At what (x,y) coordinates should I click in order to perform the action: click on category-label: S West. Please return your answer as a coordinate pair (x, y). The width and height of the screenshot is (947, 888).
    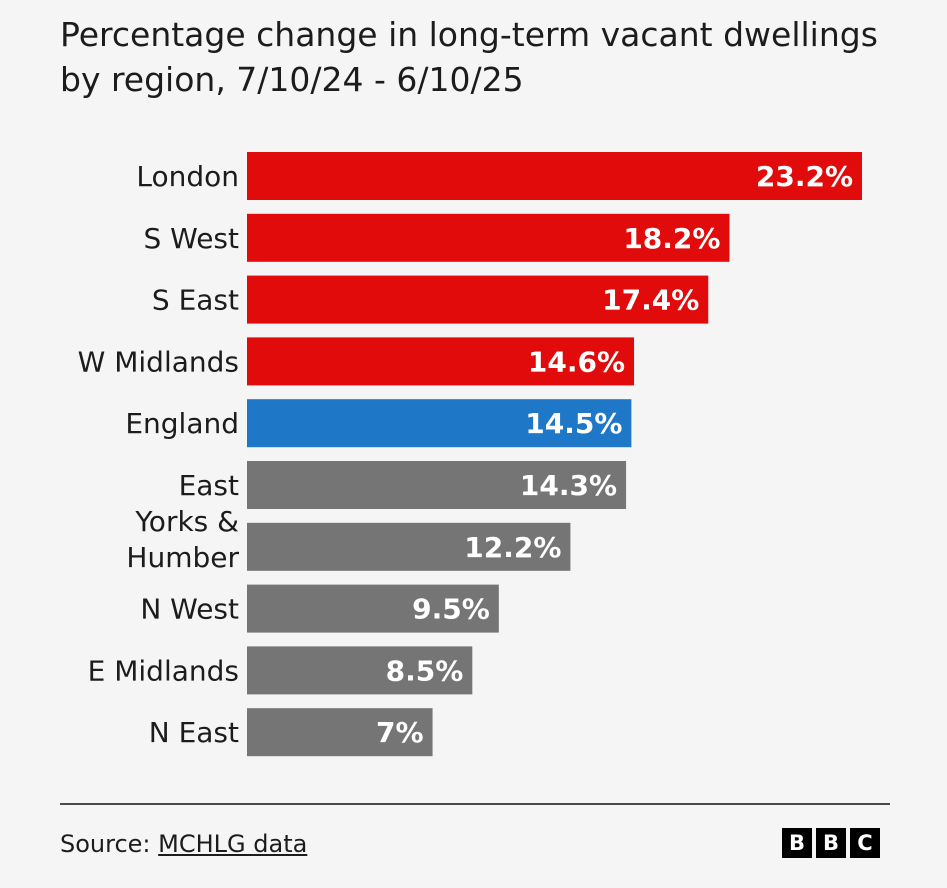
    Looking at the image, I should click on (191, 238).